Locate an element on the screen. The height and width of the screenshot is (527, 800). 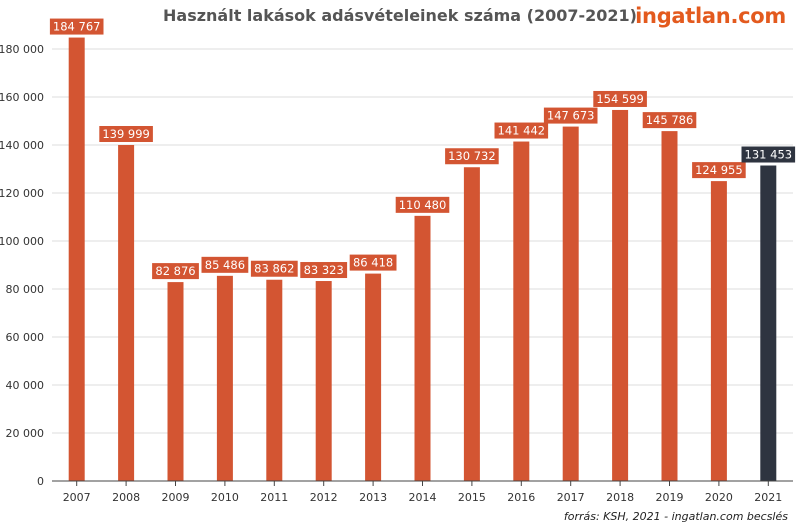
y-tick-label: 60 000 is located at coordinates (25, 337).